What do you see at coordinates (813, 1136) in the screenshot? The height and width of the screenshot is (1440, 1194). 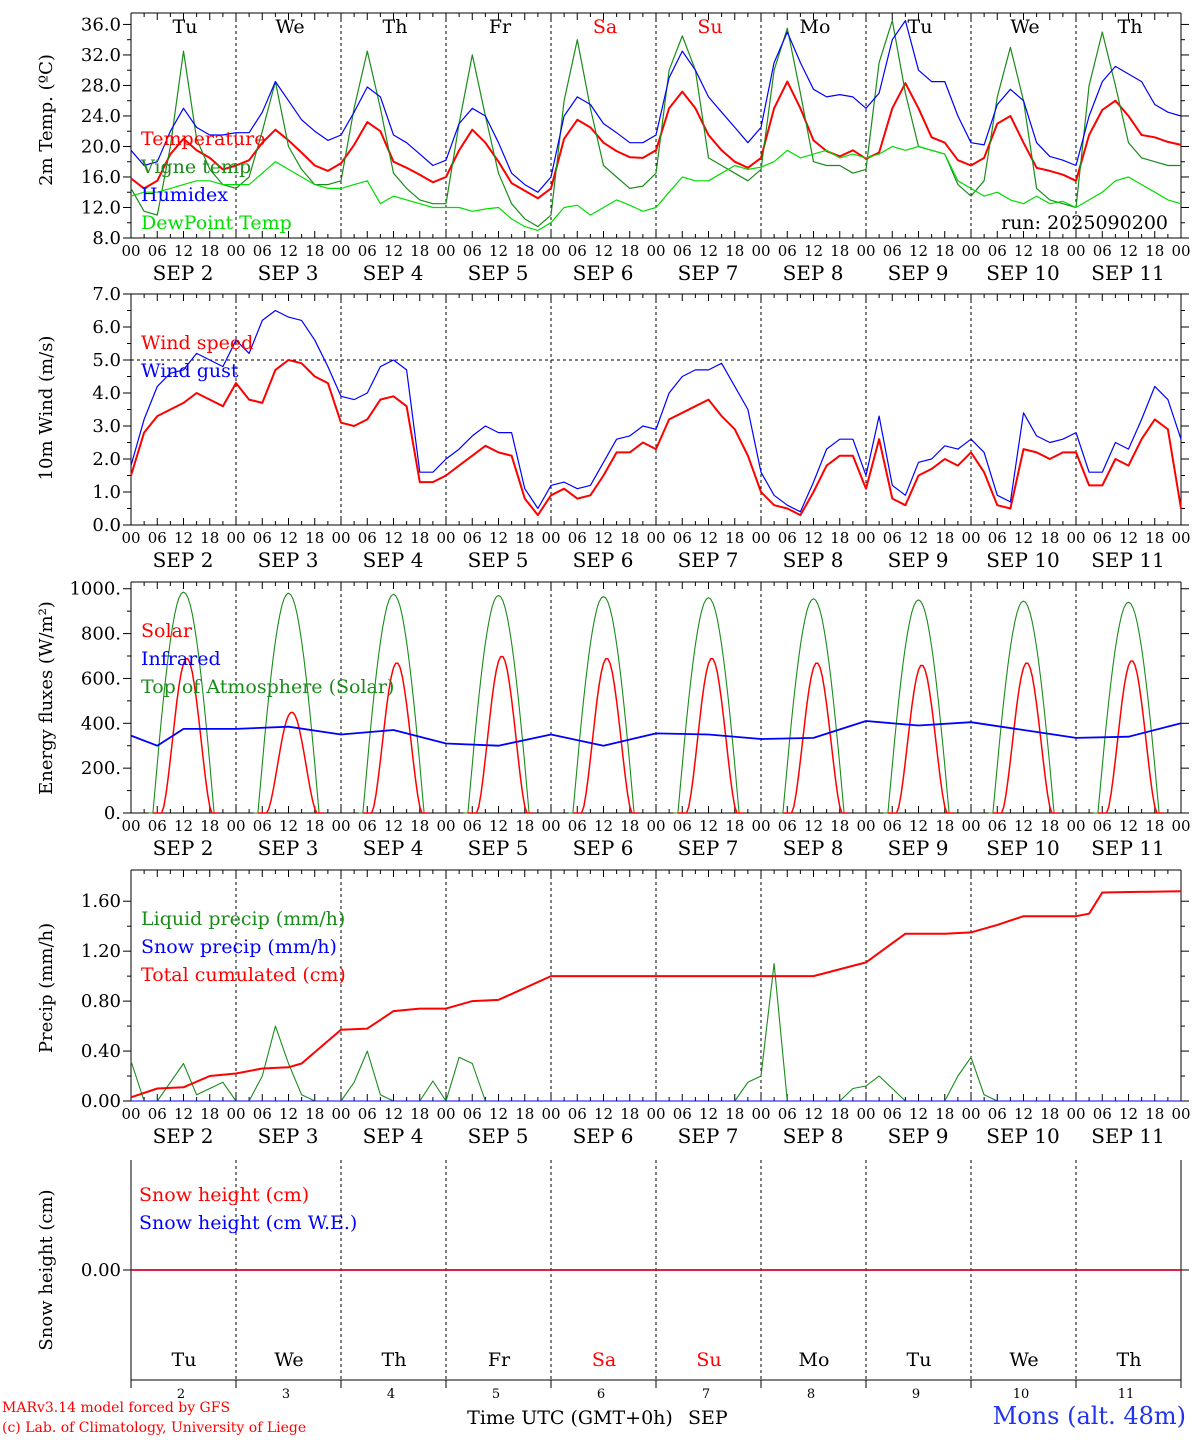 I see `date-label: SEP 8` at bounding box center [813, 1136].